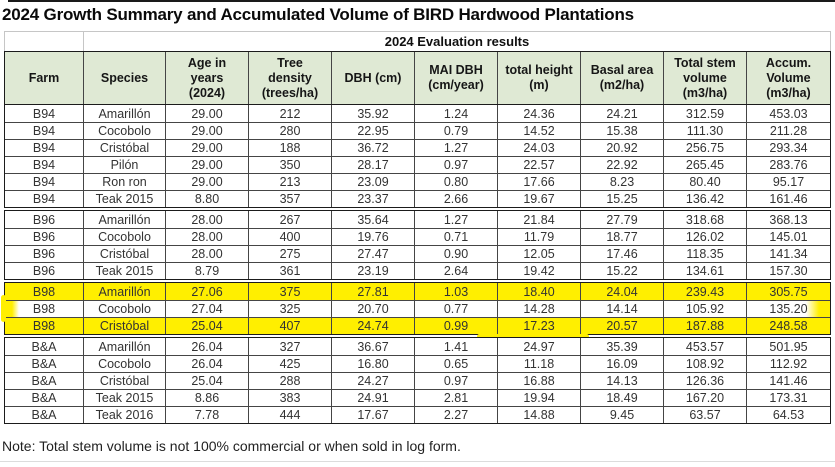 This screenshot has height=467, width=835. I want to click on table-cell: 27.06, so click(206, 291).